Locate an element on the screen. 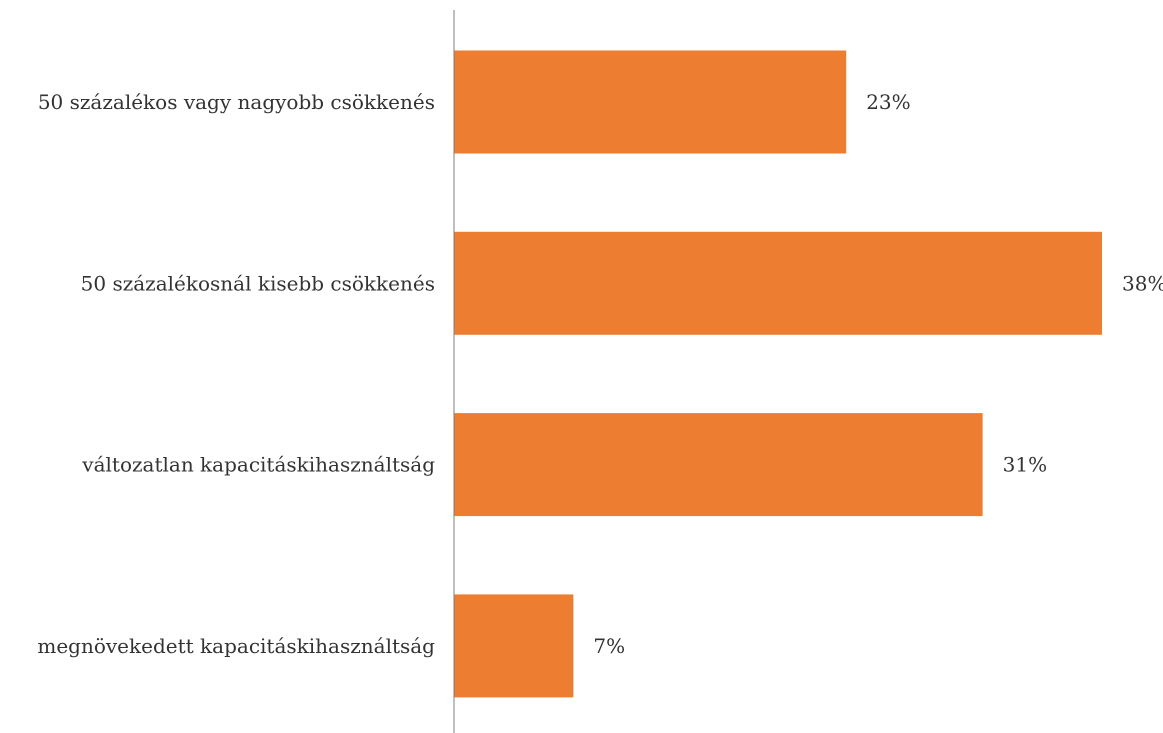 The height and width of the screenshot is (733, 1163). category-label-2: változatlan kapacitáskihasználtság is located at coordinates (258, 465).